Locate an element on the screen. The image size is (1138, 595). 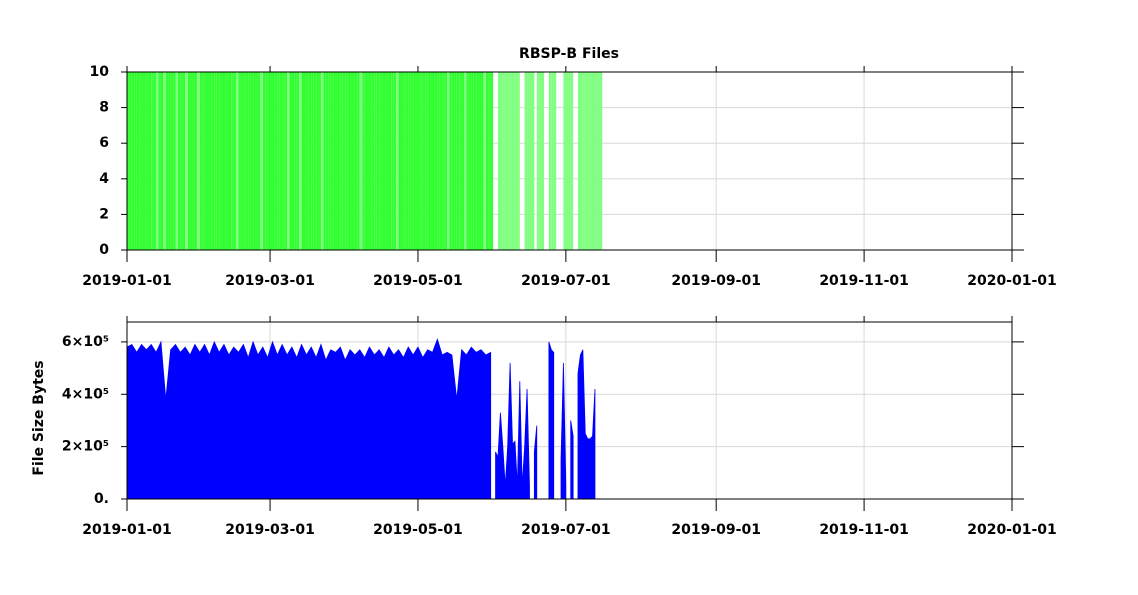
y-tick-label: 6 is located at coordinates (104, 143).